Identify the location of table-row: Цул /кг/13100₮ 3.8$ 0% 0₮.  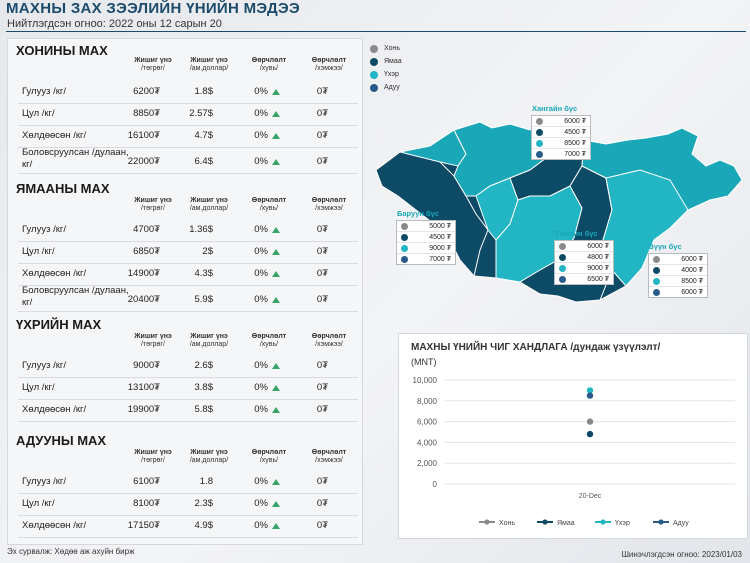
(185, 388).